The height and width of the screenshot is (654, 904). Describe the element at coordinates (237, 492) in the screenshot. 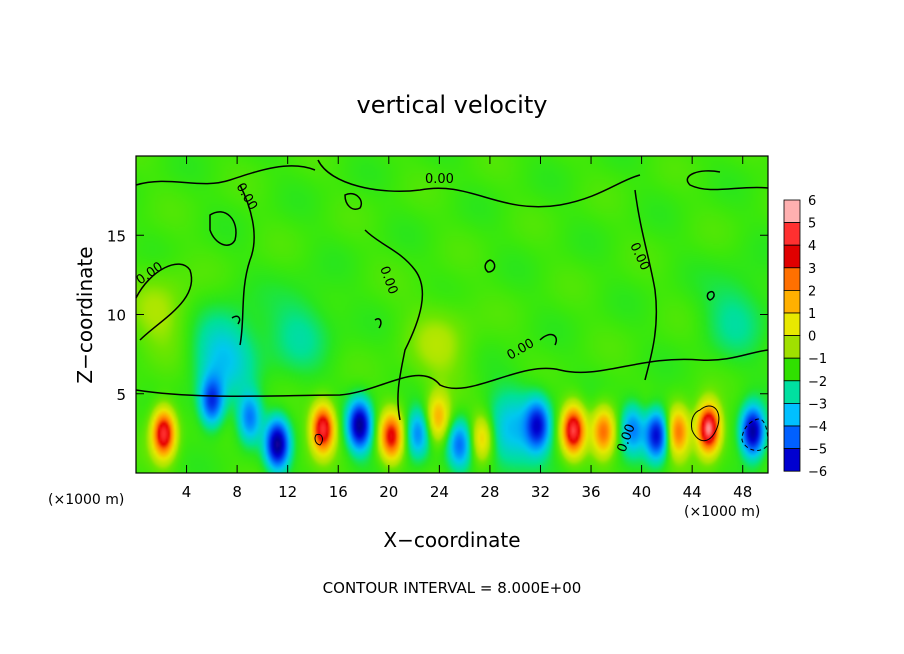

I see `x-tick-label: 8` at that location.